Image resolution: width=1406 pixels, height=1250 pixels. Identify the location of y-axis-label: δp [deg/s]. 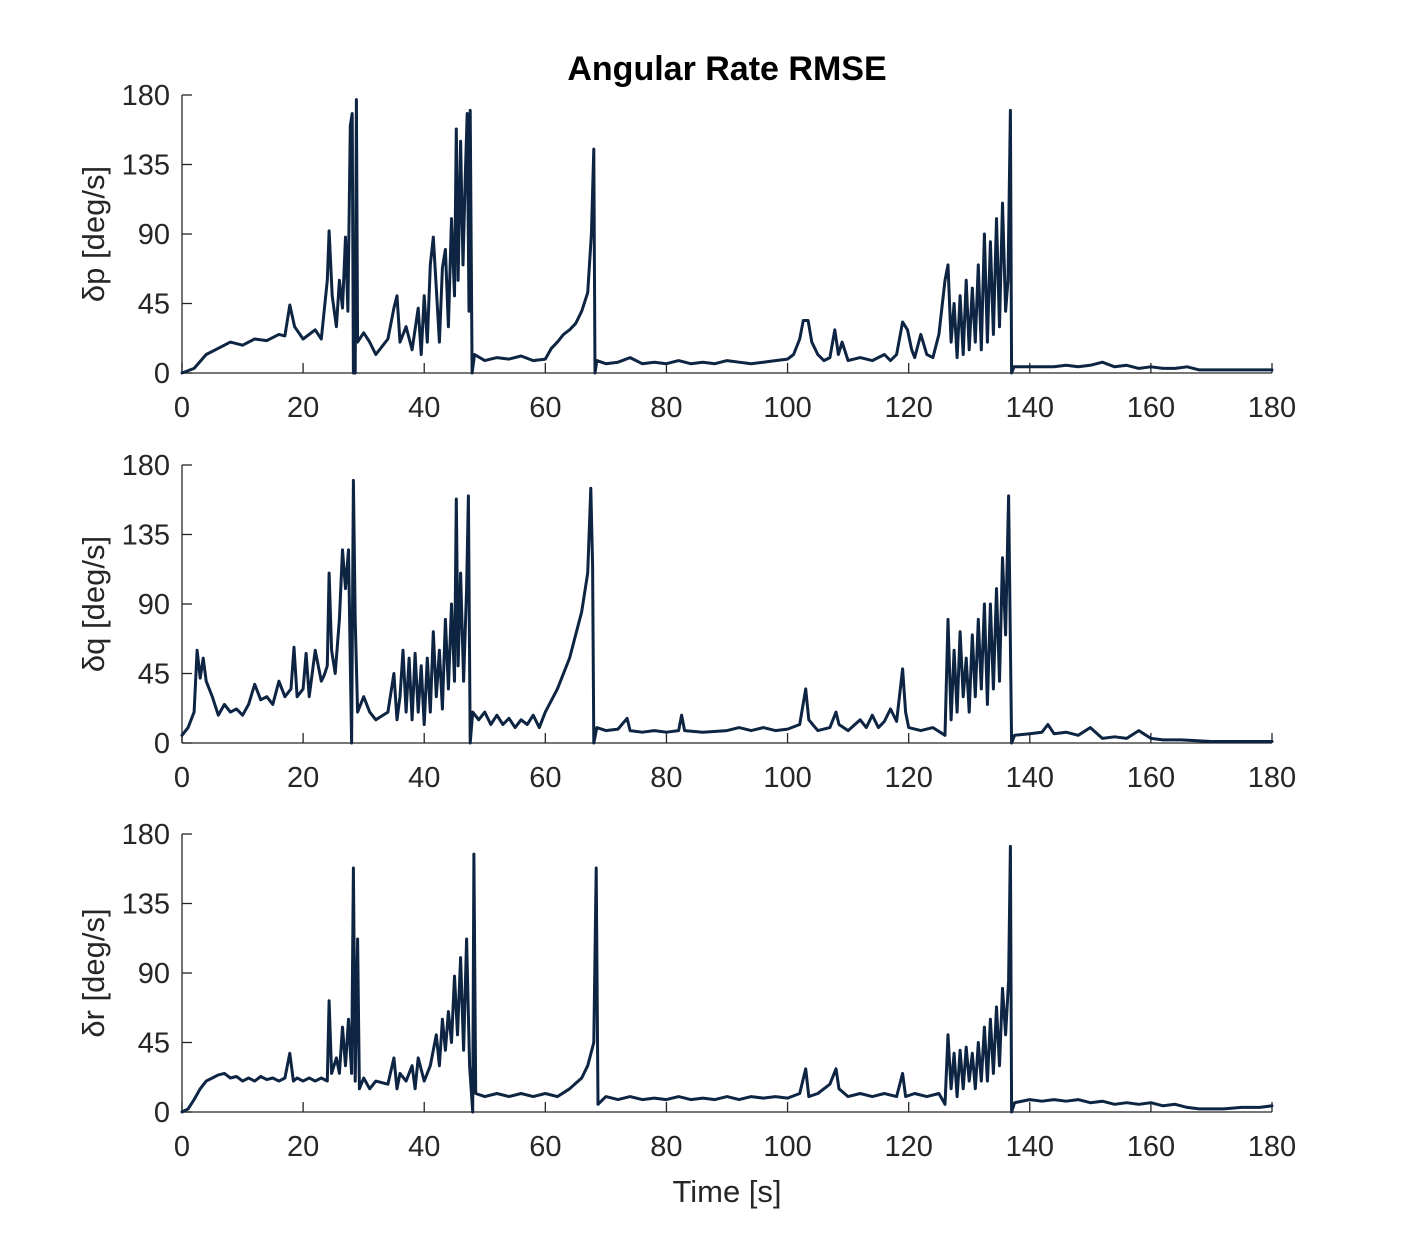
(93, 234).